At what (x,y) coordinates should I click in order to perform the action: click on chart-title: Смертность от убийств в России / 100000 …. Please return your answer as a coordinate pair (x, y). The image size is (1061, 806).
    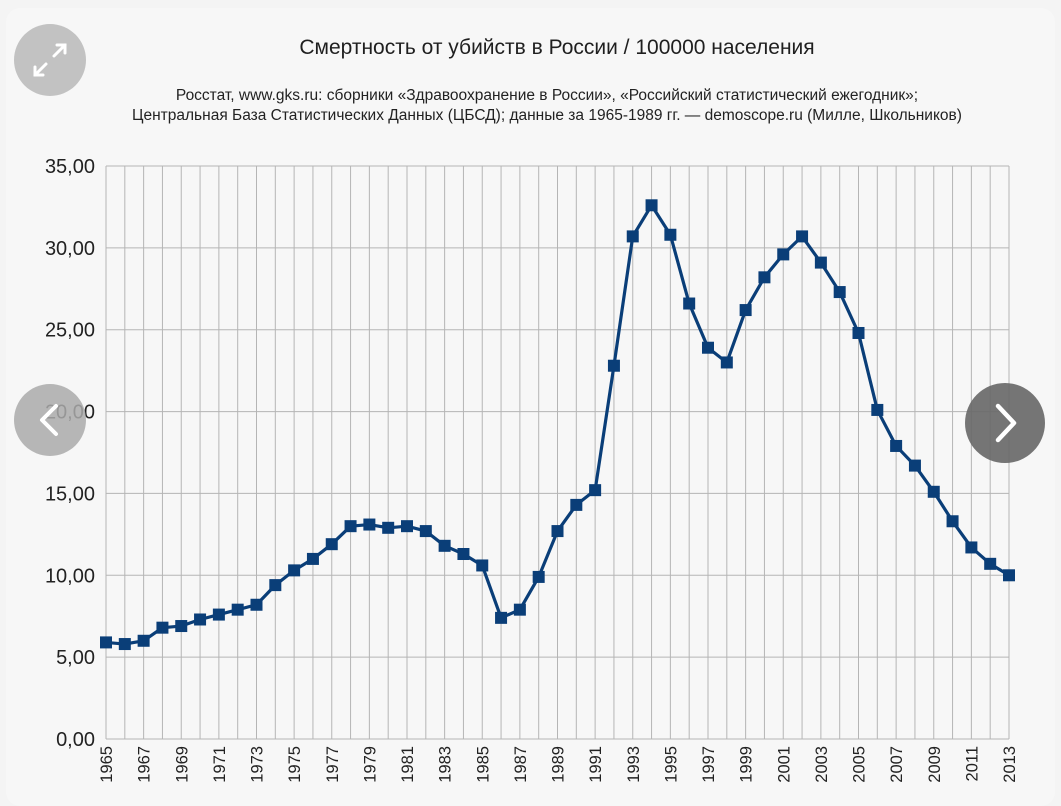
    Looking at the image, I should click on (556, 47).